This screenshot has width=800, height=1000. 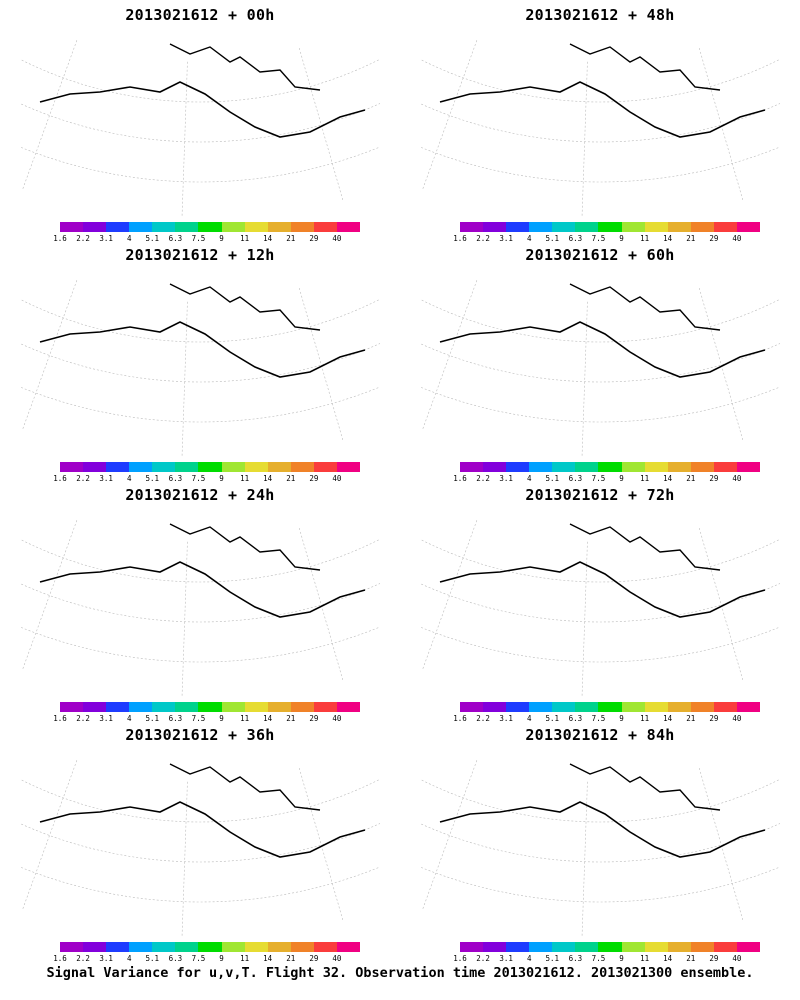 I want to click on panel-title: 2013021612 + 24h, so click(x=200, y=495).